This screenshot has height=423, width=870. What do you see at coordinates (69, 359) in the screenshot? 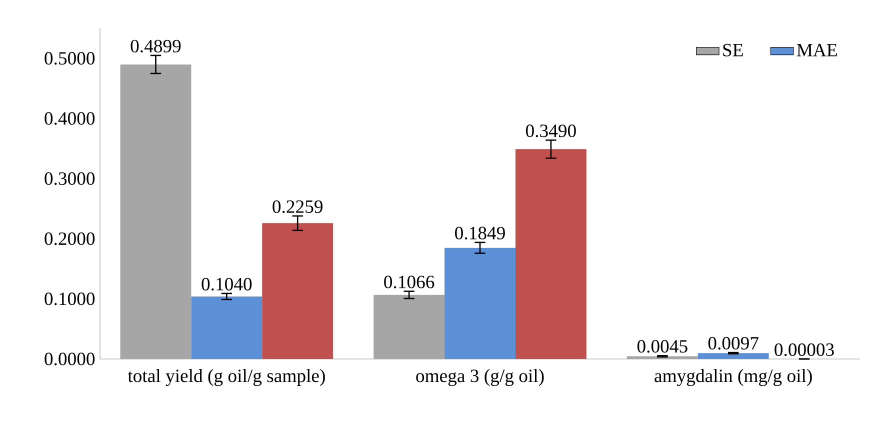
I see `y-tick-label: 0.0000` at bounding box center [69, 359].